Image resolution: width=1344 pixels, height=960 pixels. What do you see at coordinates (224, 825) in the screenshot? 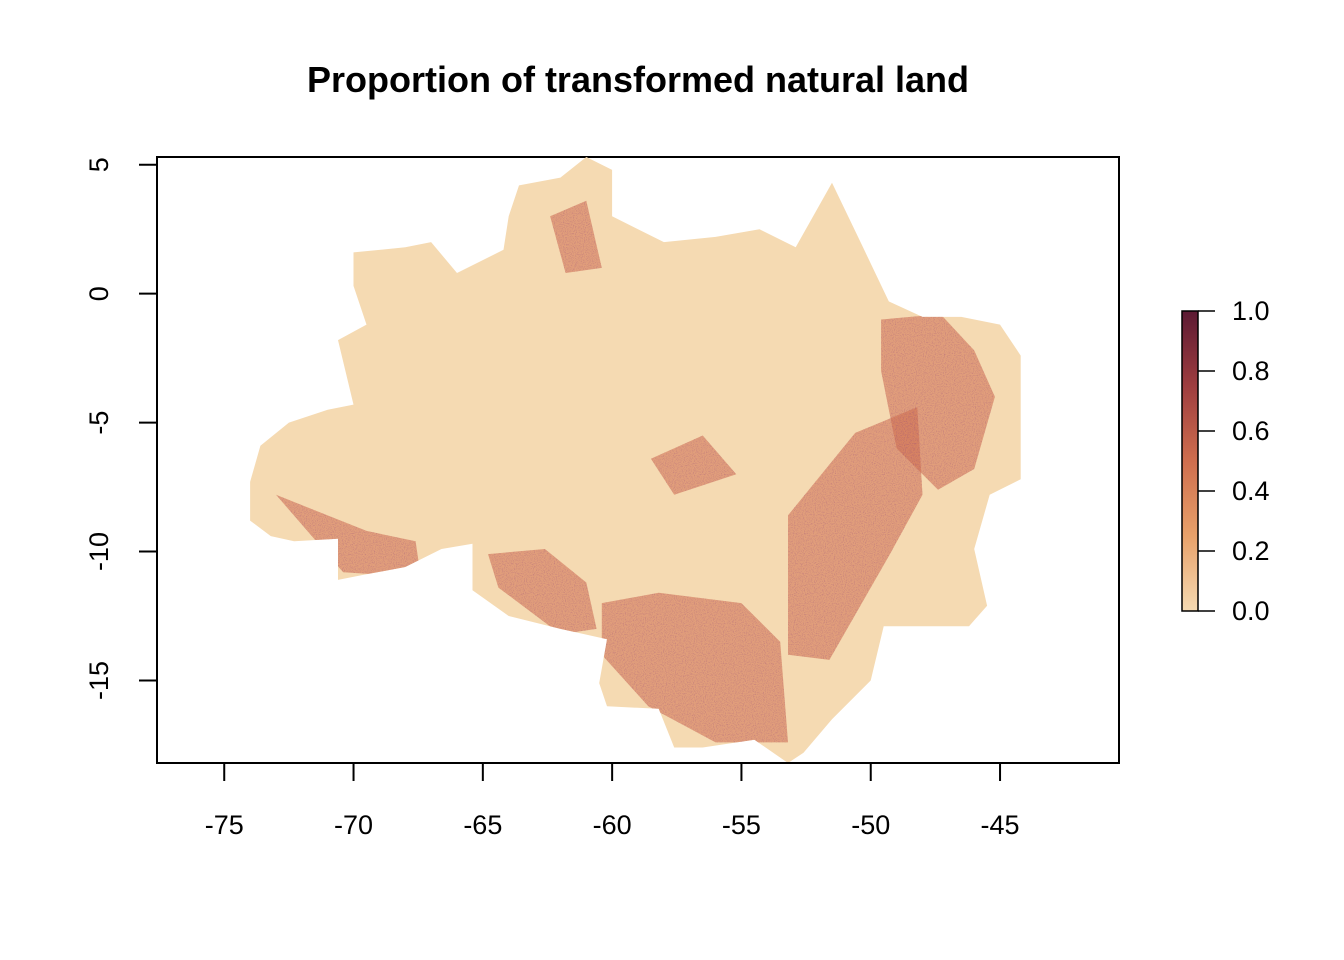
I see `x-tick-label: -75` at bounding box center [224, 825].